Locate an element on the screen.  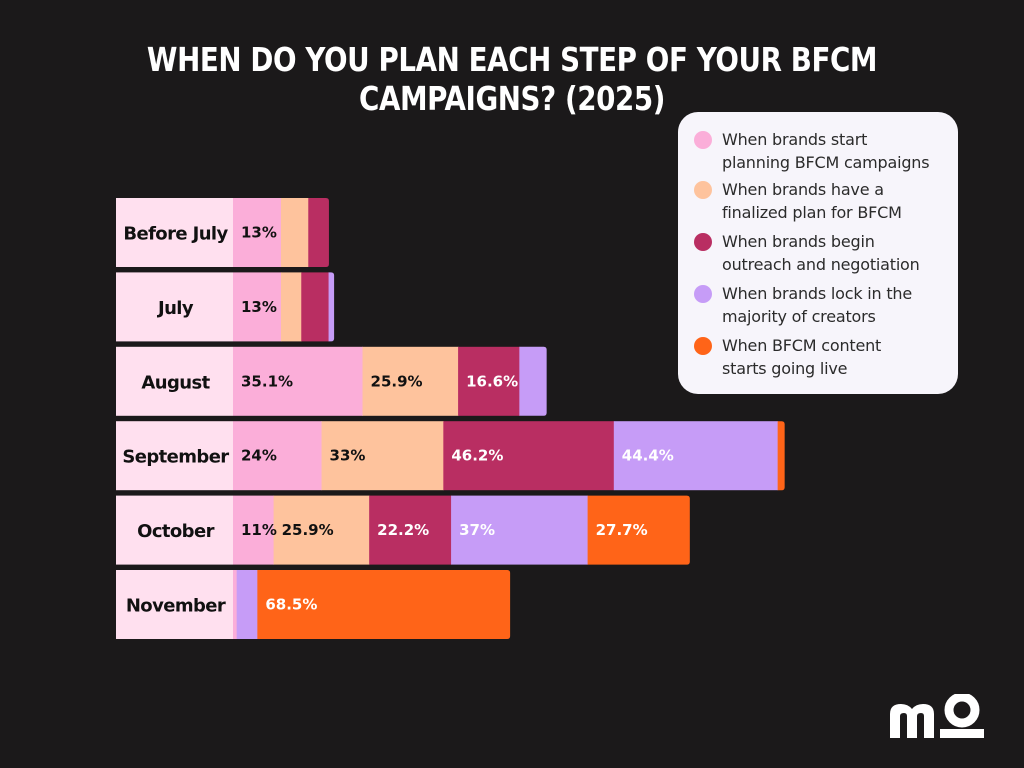
data-label-october-3: 22.2% is located at coordinates (403, 530).